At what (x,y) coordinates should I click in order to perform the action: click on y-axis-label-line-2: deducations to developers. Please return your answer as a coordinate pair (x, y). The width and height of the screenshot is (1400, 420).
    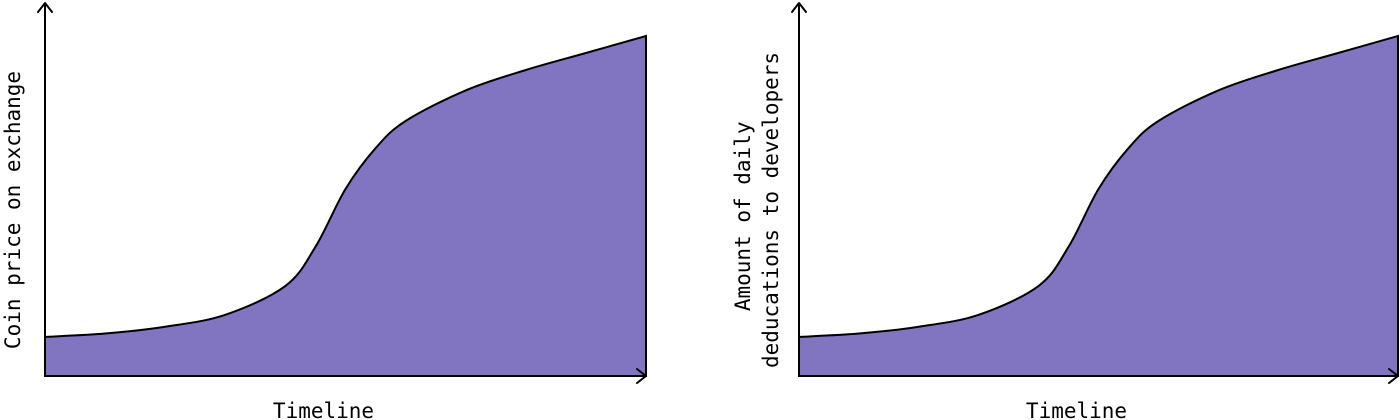
    Looking at the image, I should click on (771, 210).